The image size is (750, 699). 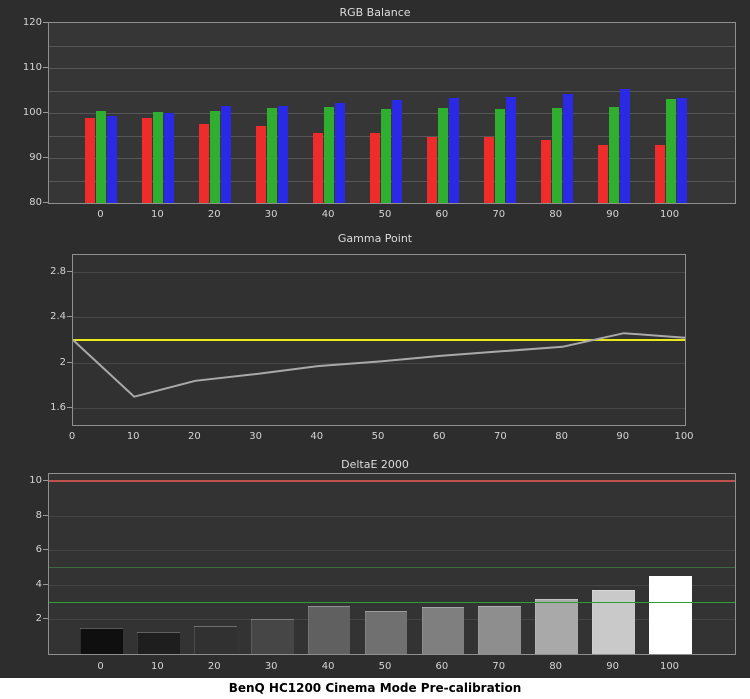 I want to click on gamma-curve-svg, so click(x=379, y=365).